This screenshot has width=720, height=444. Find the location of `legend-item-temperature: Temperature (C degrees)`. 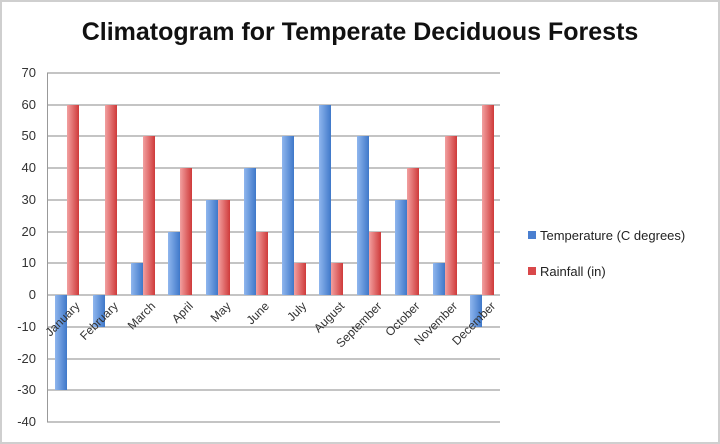

legend-item-temperature: Temperature (C degrees) is located at coordinates (606, 235).